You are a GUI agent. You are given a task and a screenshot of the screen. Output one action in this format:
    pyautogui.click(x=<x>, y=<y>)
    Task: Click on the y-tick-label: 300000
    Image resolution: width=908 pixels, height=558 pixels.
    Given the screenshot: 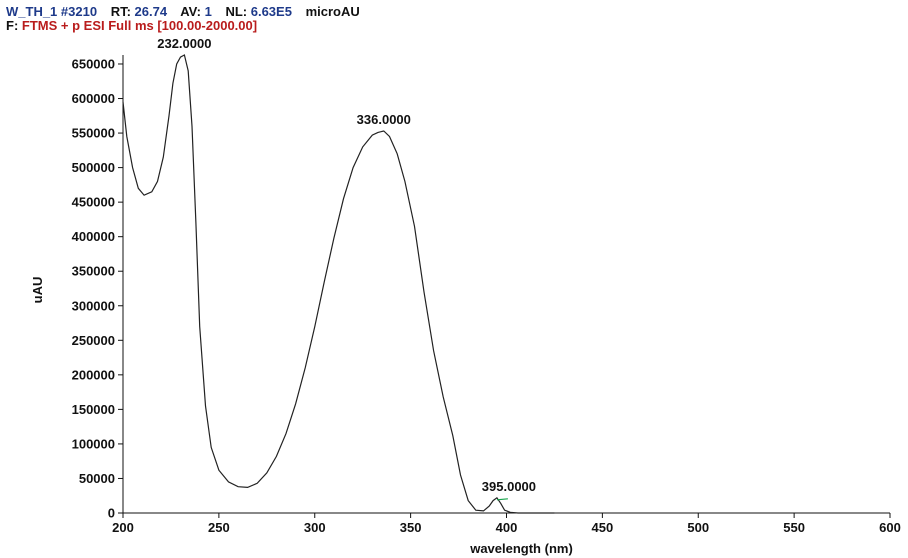 What is the action you would take?
    pyautogui.click(x=93, y=305)
    